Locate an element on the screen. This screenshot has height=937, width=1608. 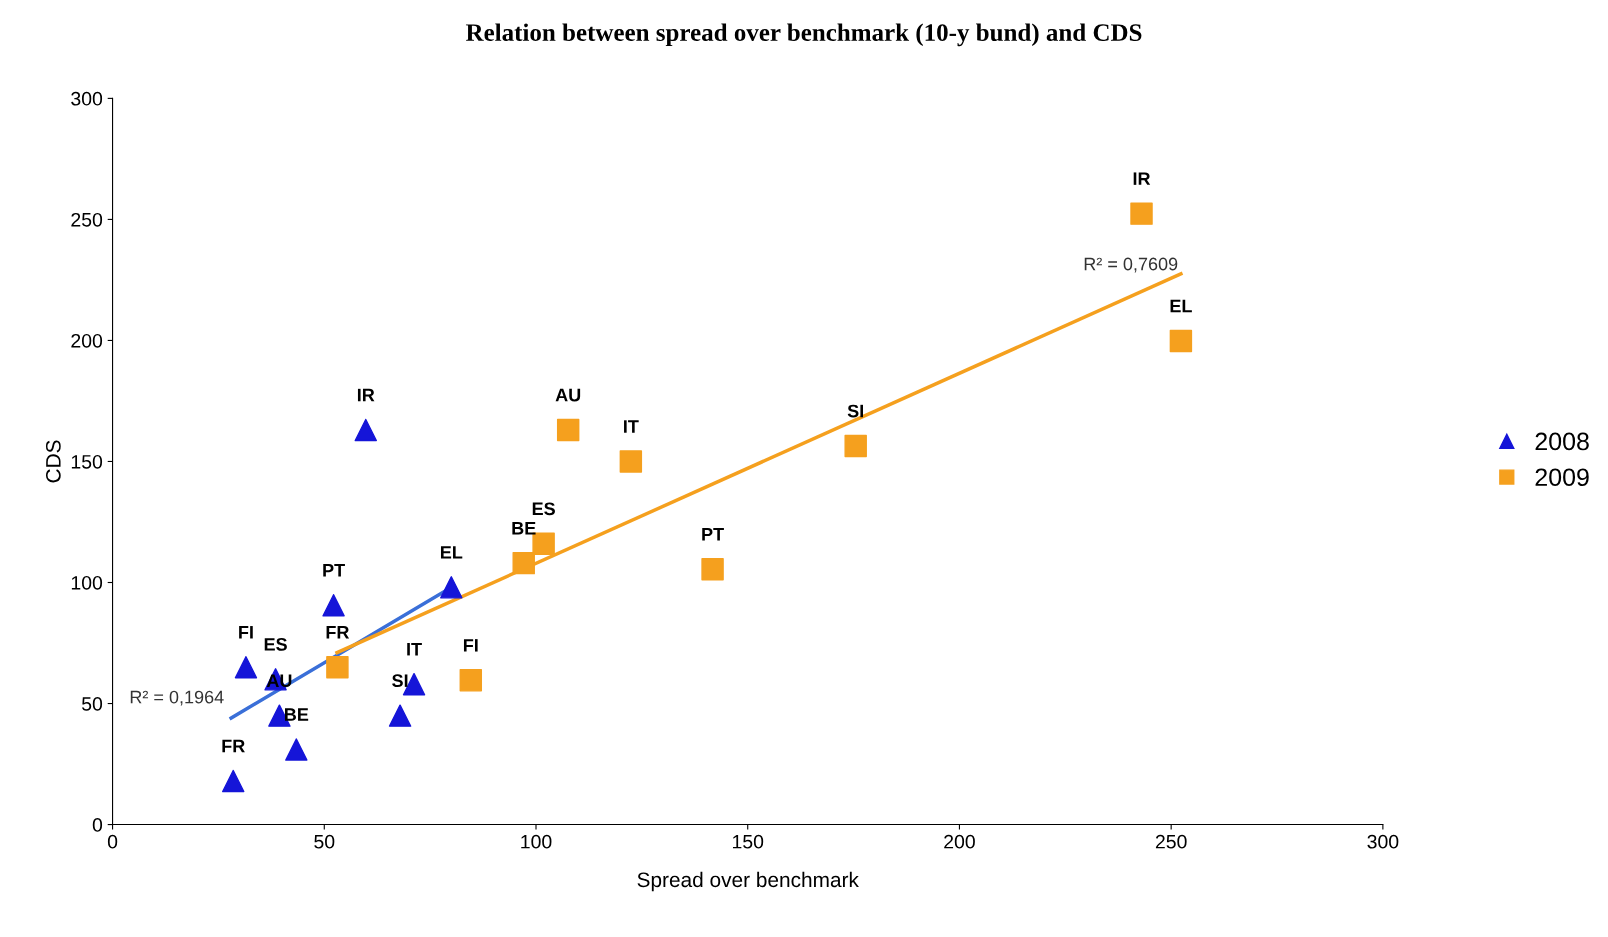
chart-title: Relation between spread over benchmark (10-y bund) and CDS is located at coordinates (803, 35).